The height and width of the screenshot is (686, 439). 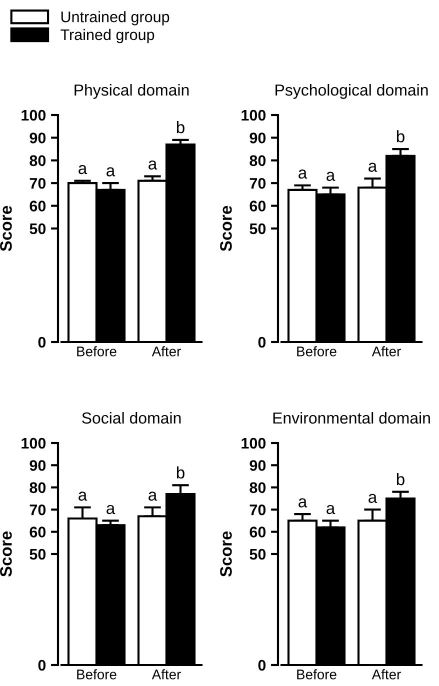 What do you see at coordinates (107, 36) in the screenshot?
I see `legend-label: Trained group` at bounding box center [107, 36].